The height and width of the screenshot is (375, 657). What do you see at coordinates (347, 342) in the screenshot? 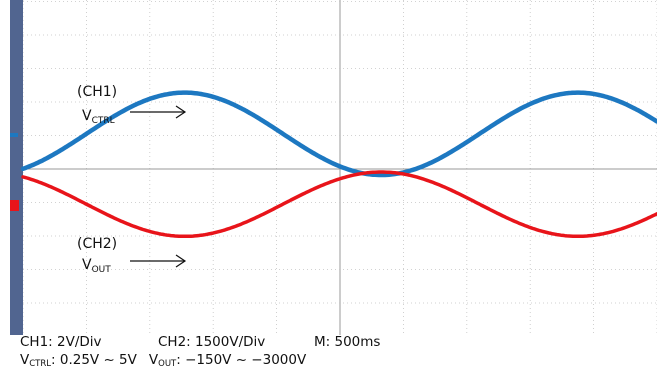
I see `timebase: M: 500ms` at bounding box center [347, 342].